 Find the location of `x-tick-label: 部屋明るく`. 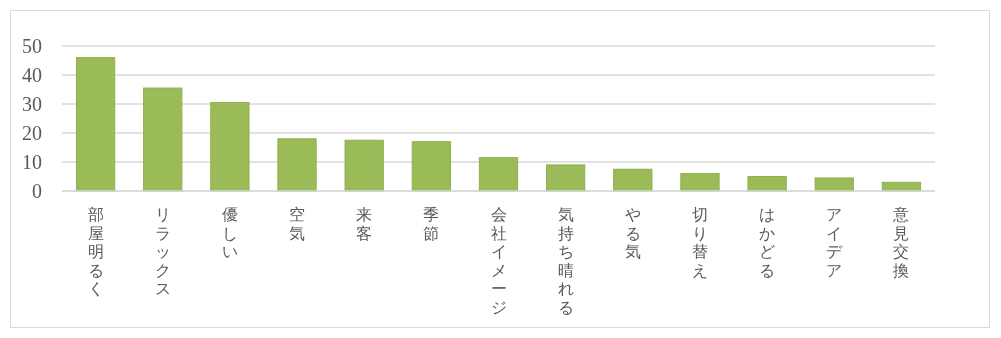

x-tick-label: 部屋明るく is located at coordinates (95, 251).